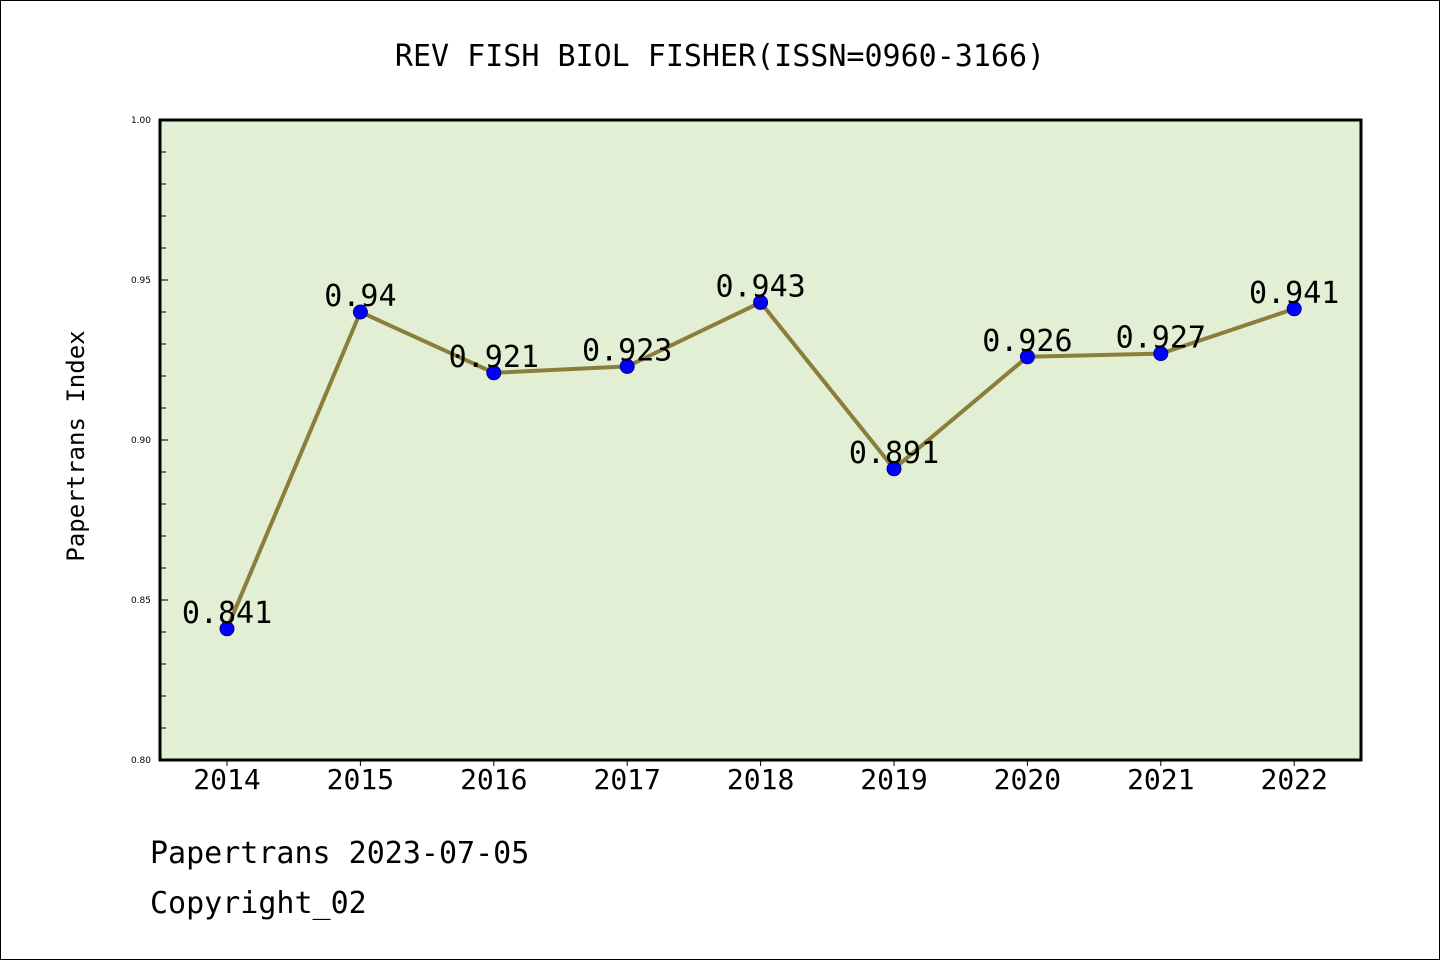 This screenshot has width=1440, height=960. Describe the element at coordinates (141, 761) in the screenshot. I see `y-tick-label: 0.80` at that location.